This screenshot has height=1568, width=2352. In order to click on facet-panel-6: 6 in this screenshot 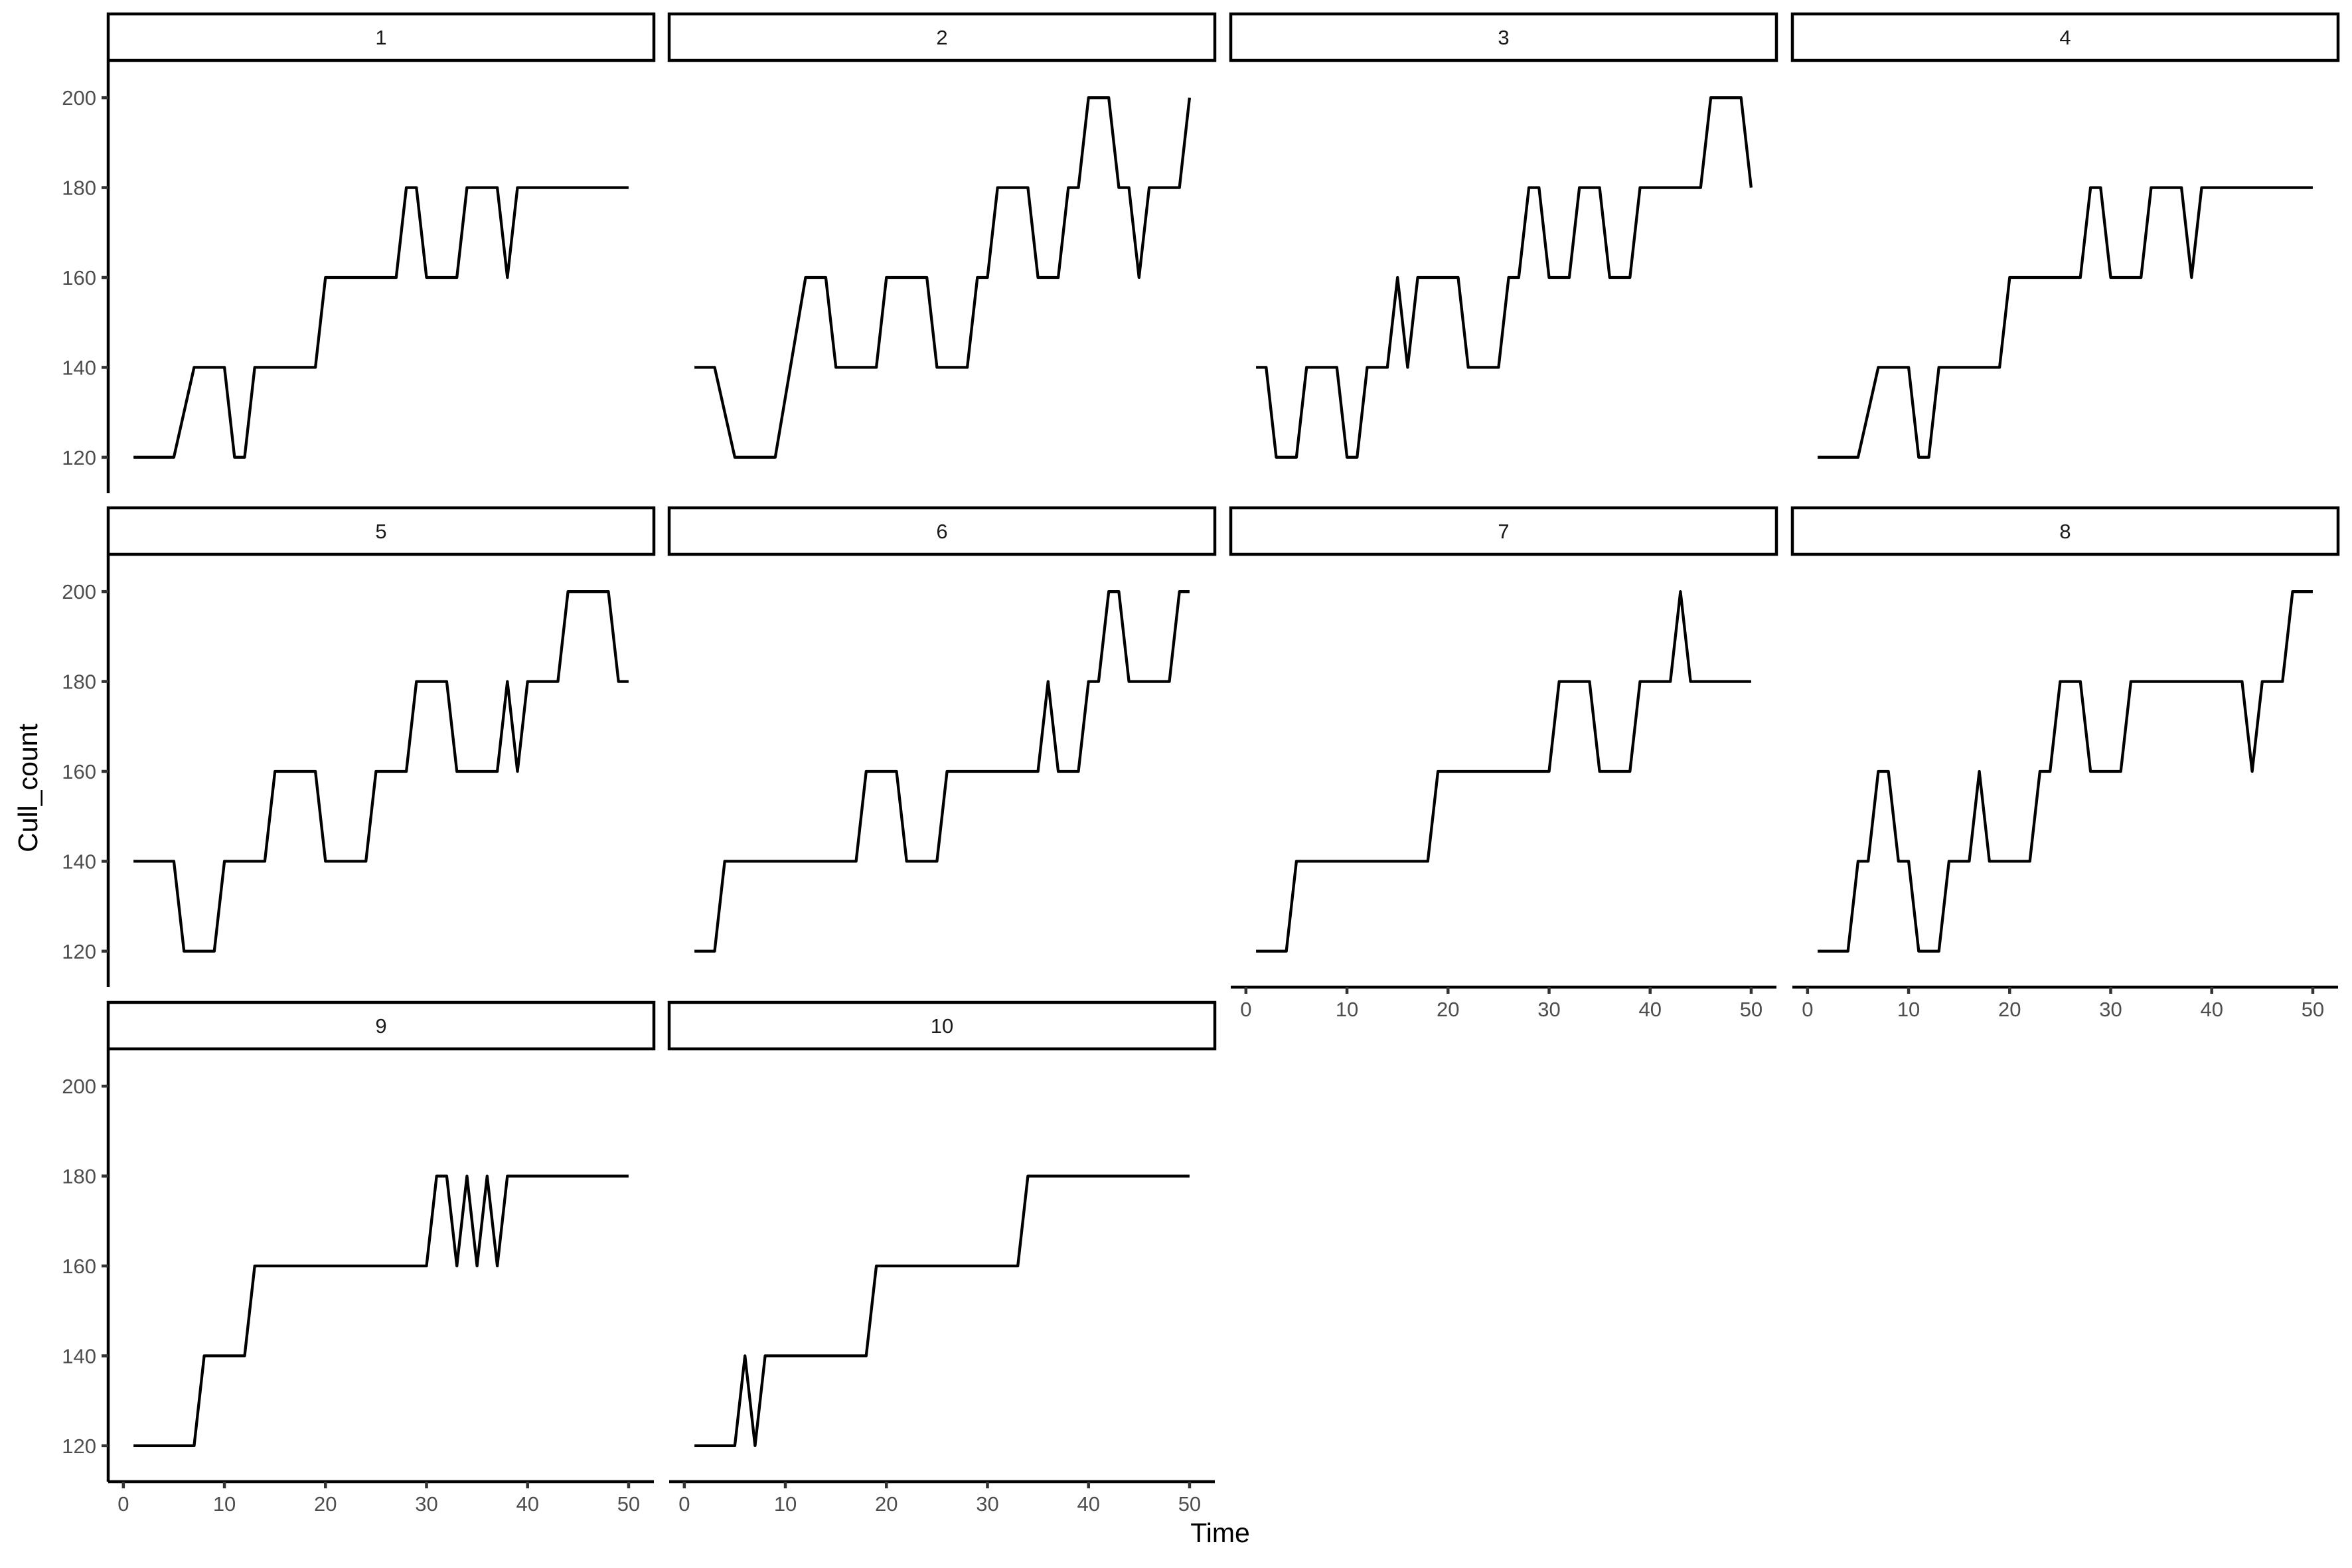, I will do `click(942, 730)`.